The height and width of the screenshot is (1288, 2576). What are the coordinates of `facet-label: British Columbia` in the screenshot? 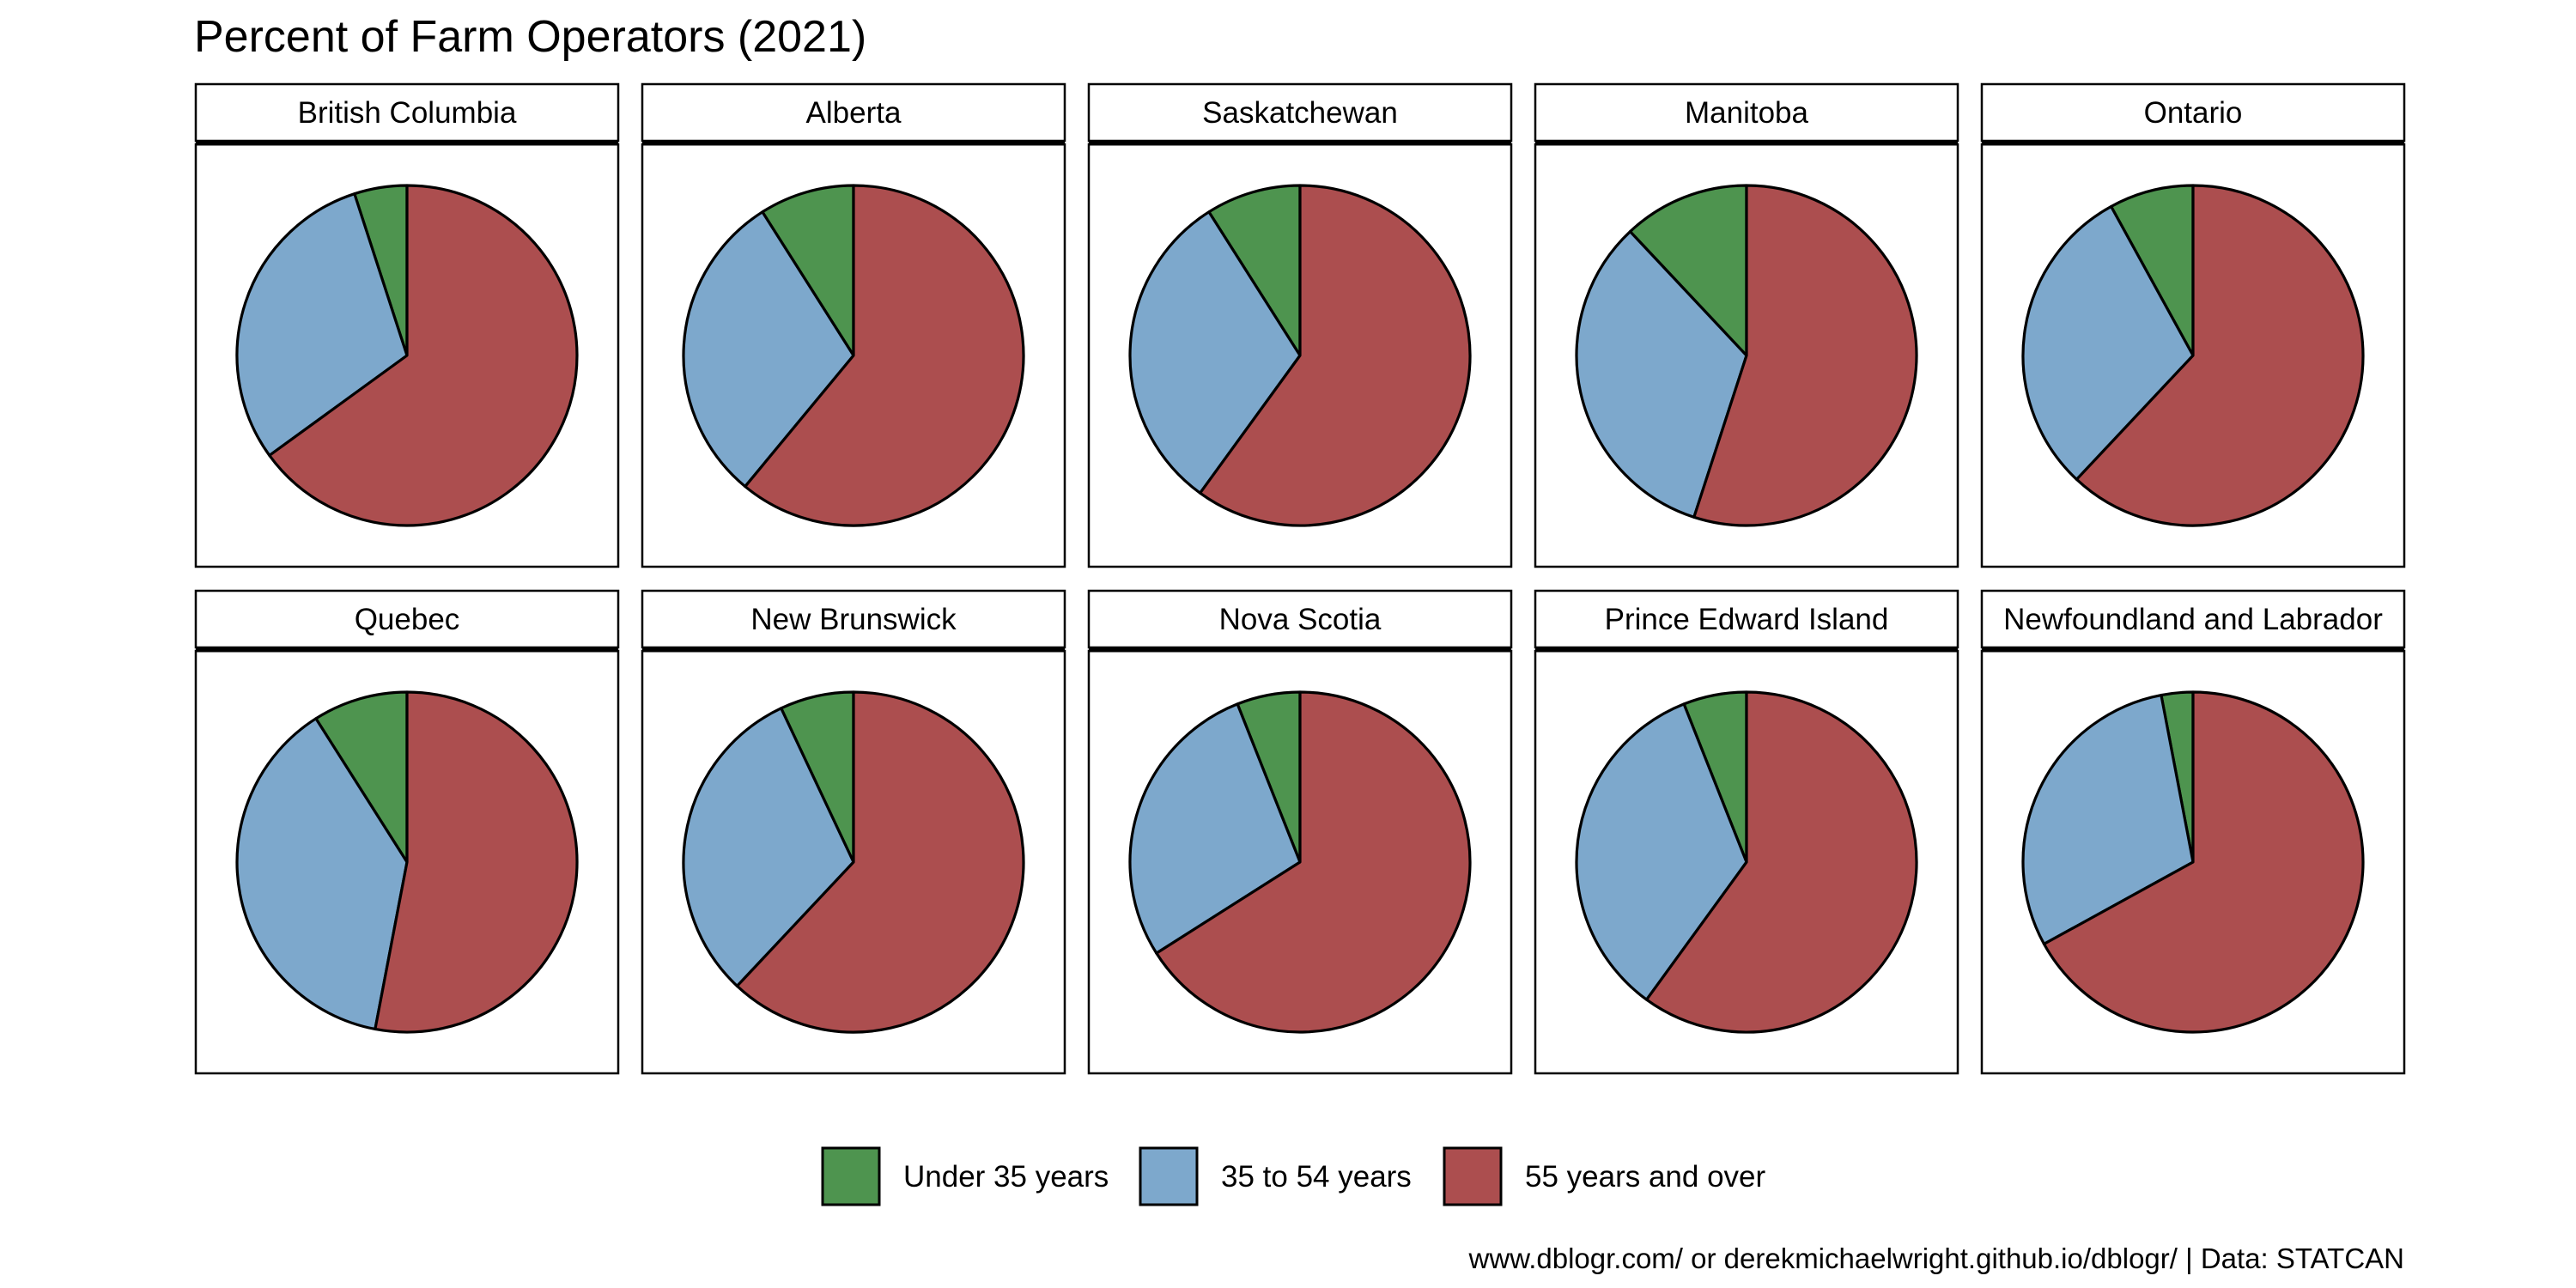 It's located at (408, 113).